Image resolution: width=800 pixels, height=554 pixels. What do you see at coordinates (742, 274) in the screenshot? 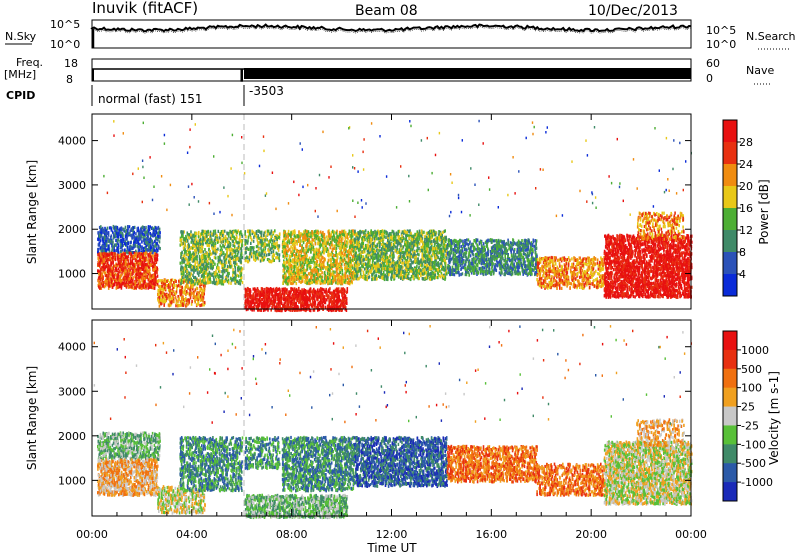
I see `power-colorbar-tick: 4` at bounding box center [742, 274].